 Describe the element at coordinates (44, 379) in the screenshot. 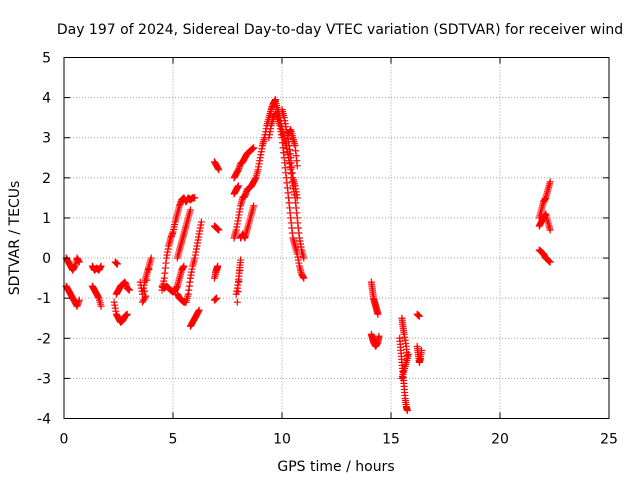

I see `y-tick-label: -3` at that location.